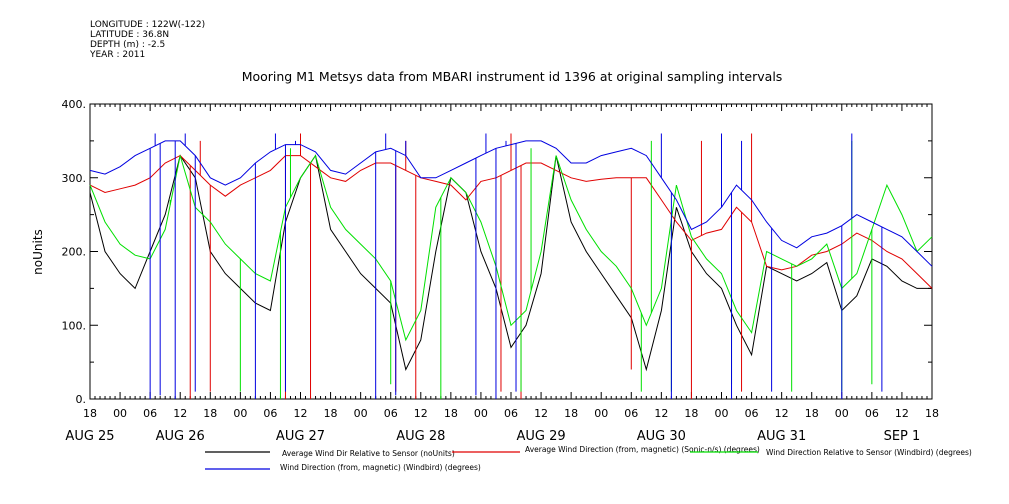  Describe the element at coordinates (74, 325) in the screenshot. I see `y-tick-label: 100.` at that location.